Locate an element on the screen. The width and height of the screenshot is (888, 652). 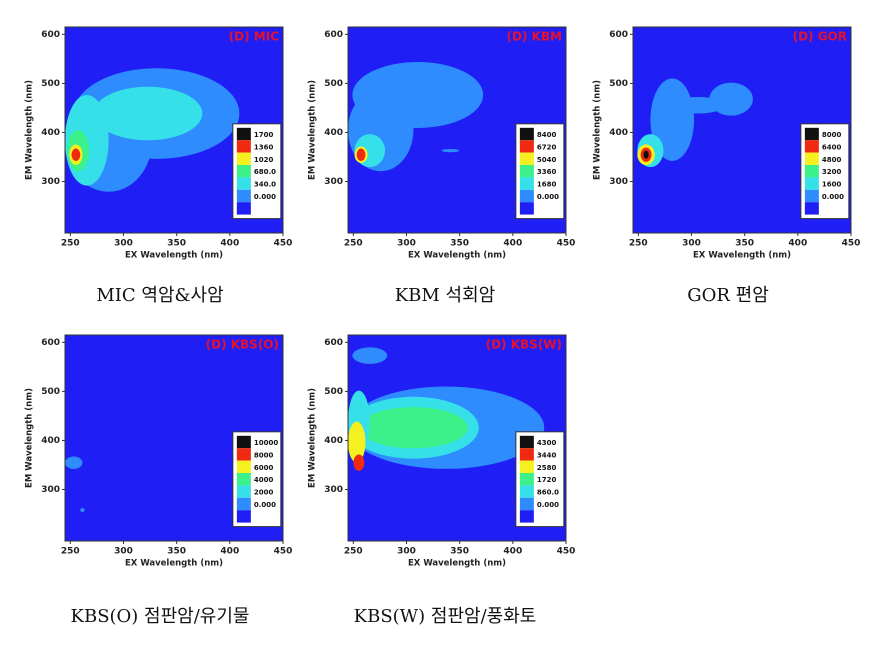
colorbar-label: 2000 is located at coordinates (264, 493).